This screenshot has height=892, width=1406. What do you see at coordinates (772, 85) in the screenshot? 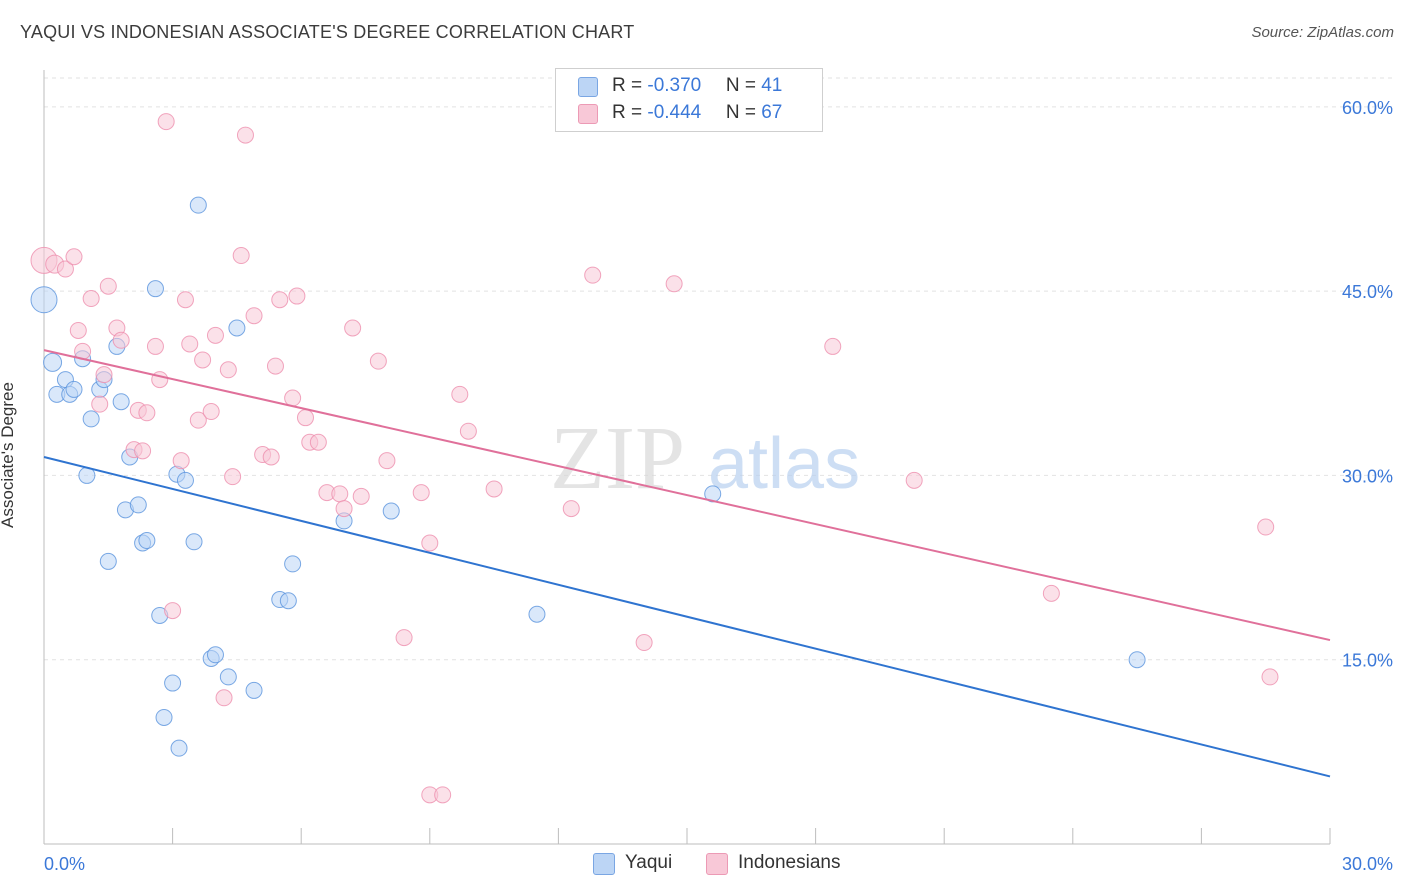
I see `n-value: 41` at bounding box center [772, 85].